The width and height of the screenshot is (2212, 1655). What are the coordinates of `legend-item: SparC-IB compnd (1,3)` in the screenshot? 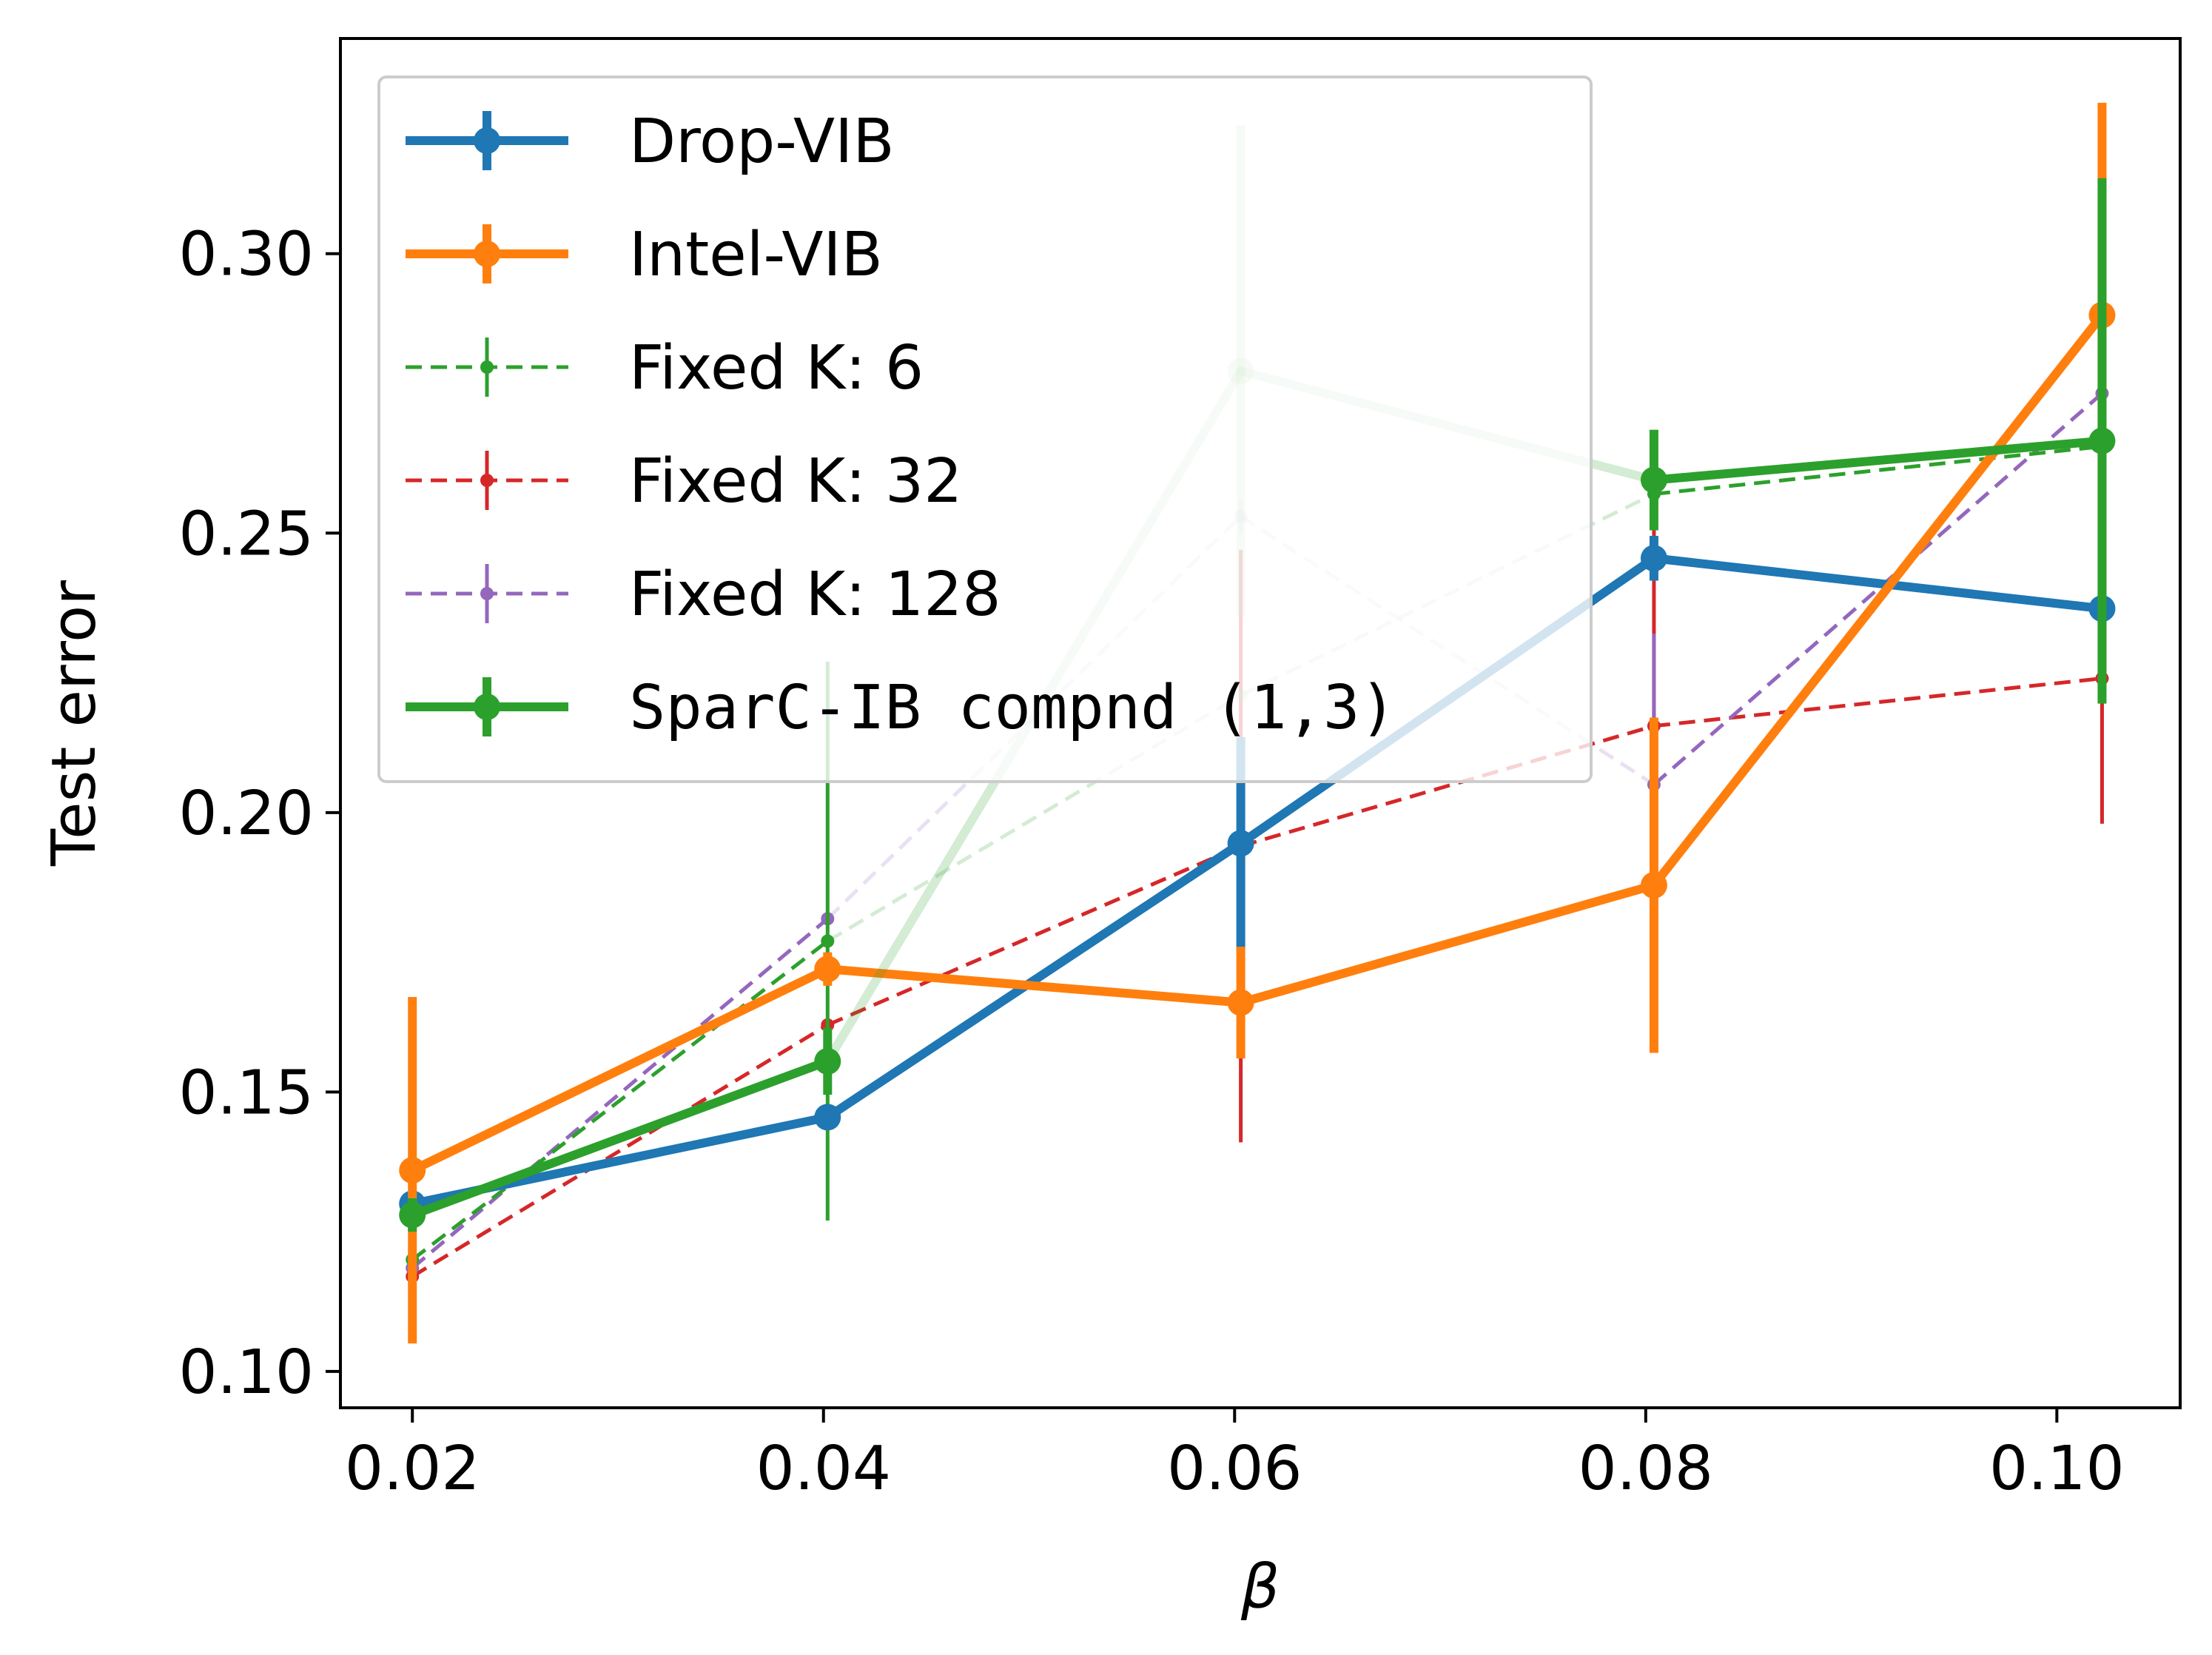 It's located at (901, 708).